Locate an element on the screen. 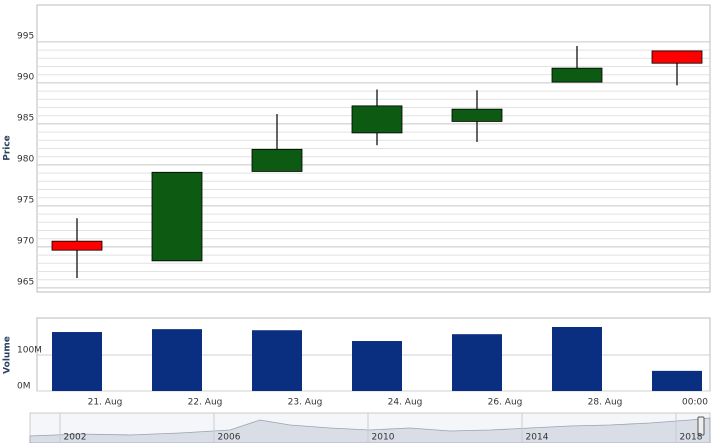  price-axis-title: Price is located at coordinates (8, 148).